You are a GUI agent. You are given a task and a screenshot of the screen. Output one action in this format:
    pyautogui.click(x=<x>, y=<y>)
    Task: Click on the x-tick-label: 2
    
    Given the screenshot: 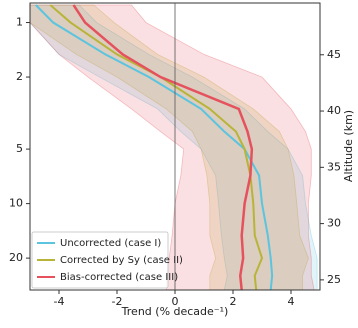 What is the action you would take?
    pyautogui.click(x=233, y=301)
    